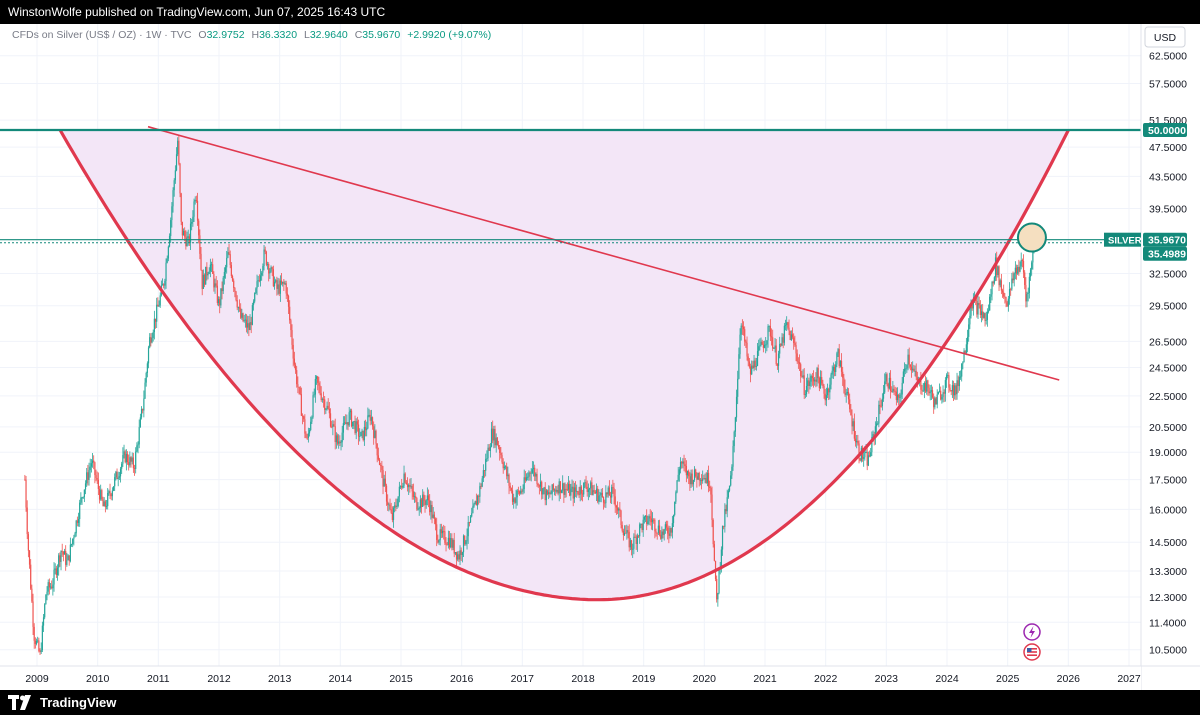 Image resolution: width=1200 pixels, height=715 pixels. What do you see at coordinates (158, 679) in the screenshot?
I see `x-tick-label: 2011` at bounding box center [158, 679].